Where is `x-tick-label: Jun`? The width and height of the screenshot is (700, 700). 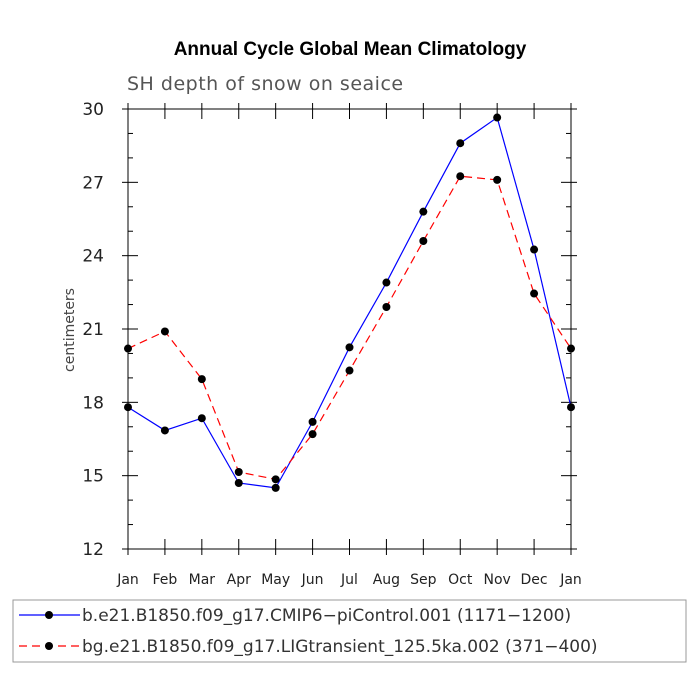 x-tick-label: Jun is located at coordinates (312, 580).